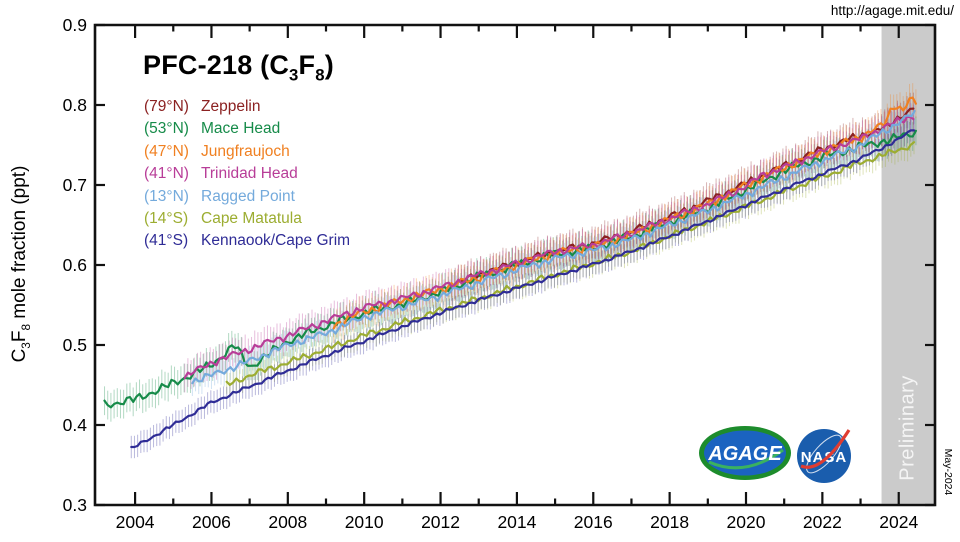 This screenshot has width=960, height=542. Describe the element at coordinates (898, 522) in the screenshot. I see `svg-text: 2024` at that location.